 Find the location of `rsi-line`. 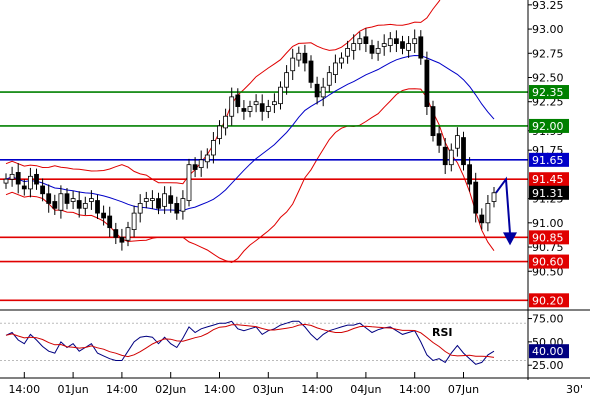

rsi-line is located at coordinates (250, 342).